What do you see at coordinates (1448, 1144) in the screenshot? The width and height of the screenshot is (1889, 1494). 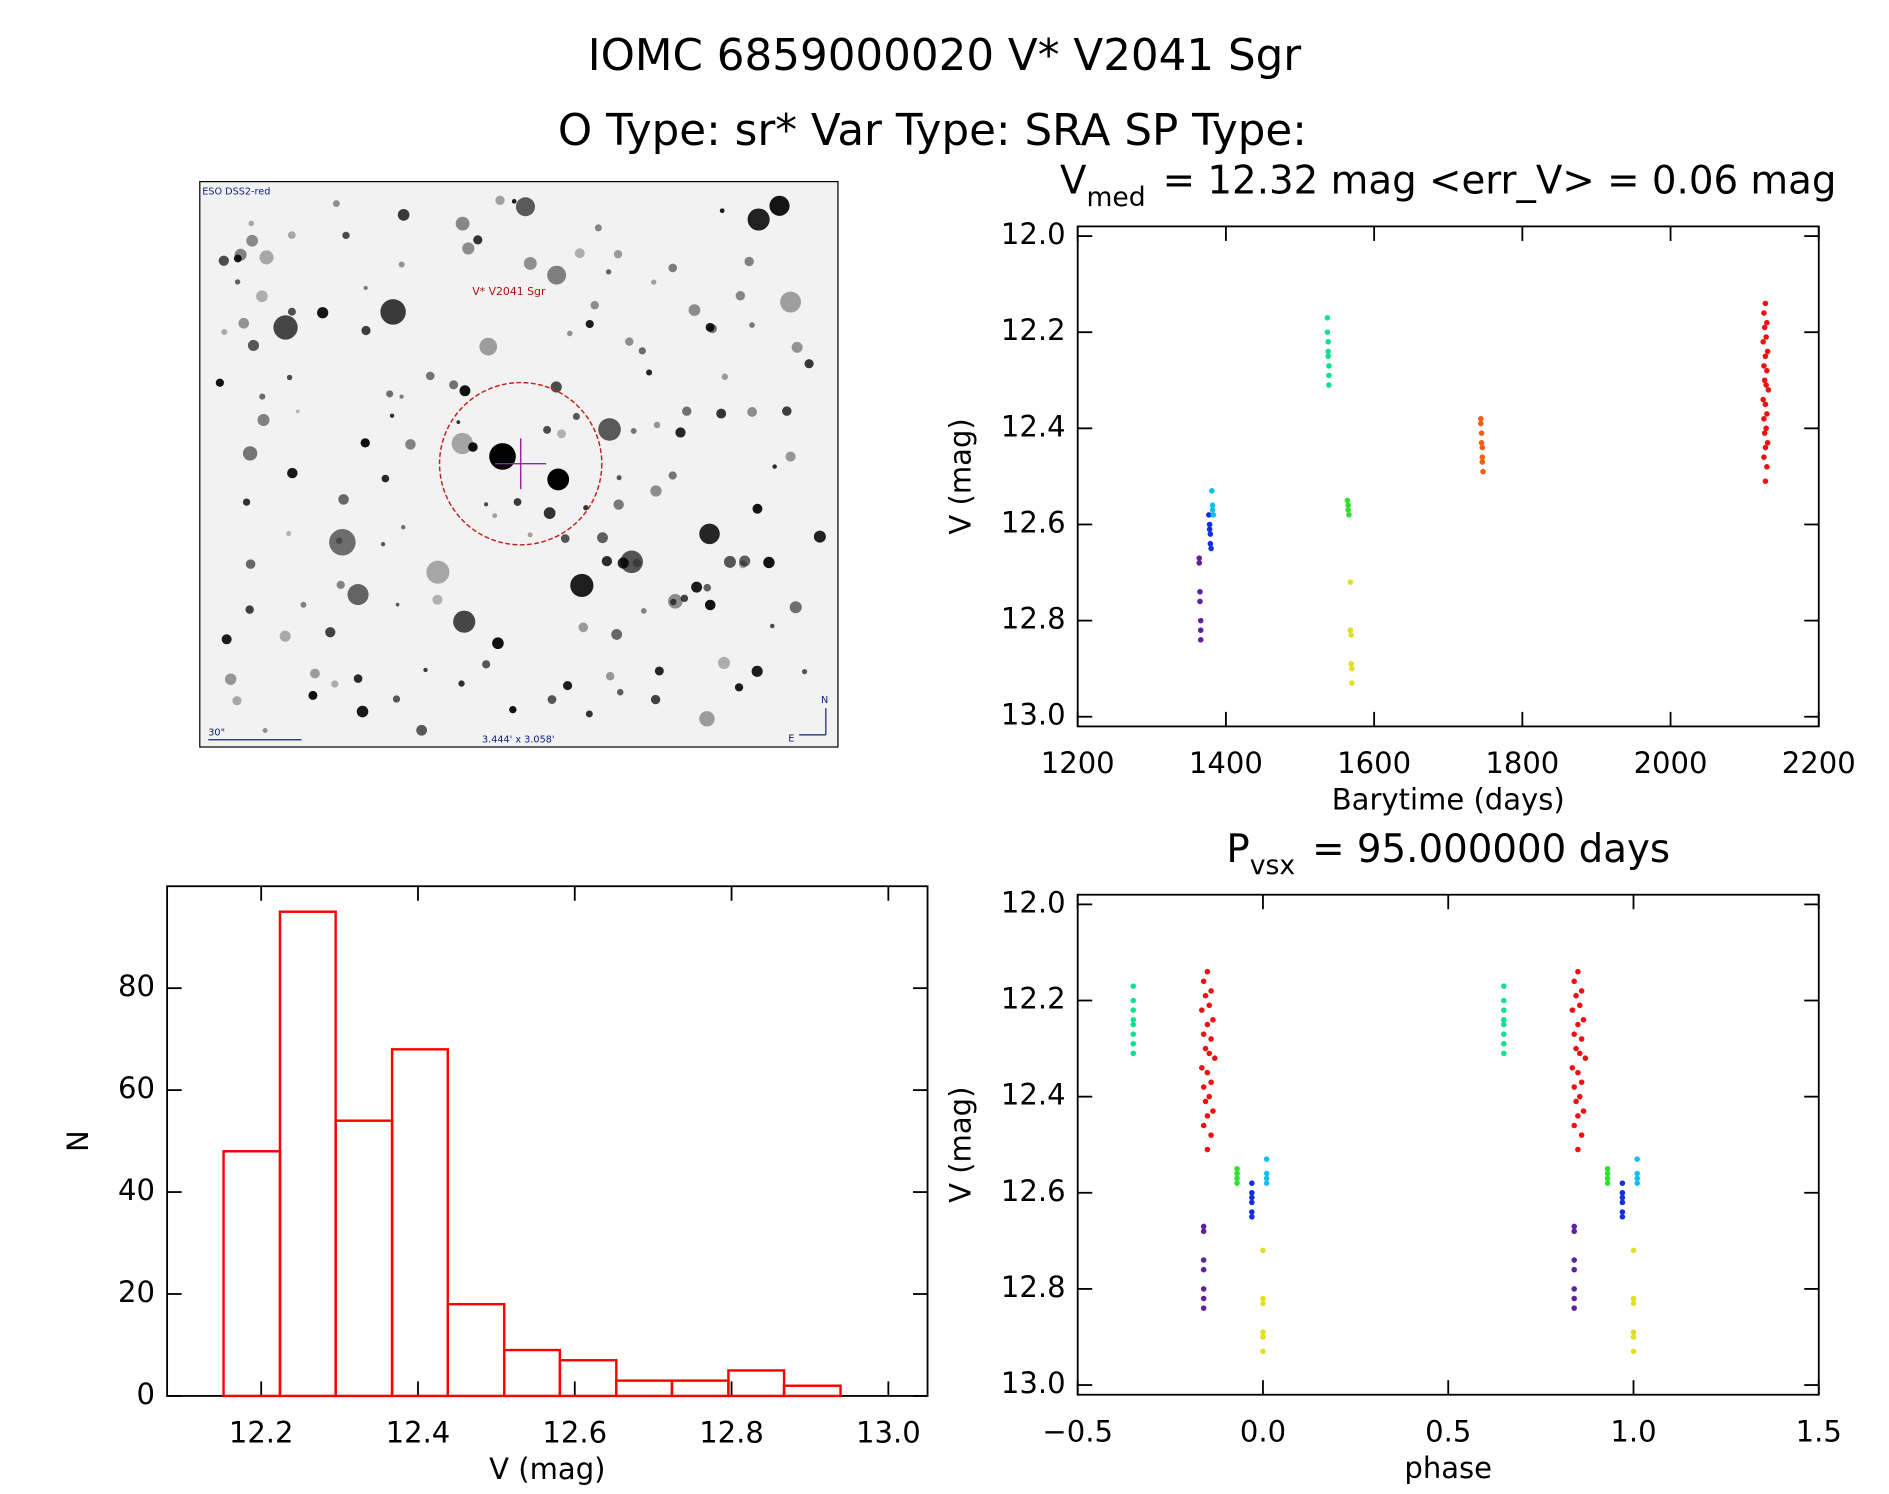 I see `plot-frame` at bounding box center [1448, 1144].